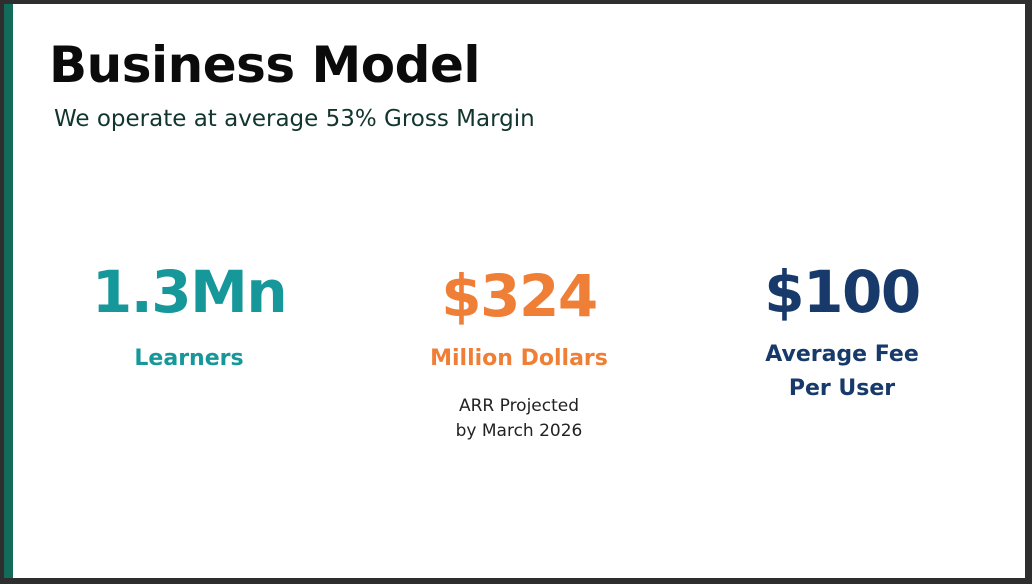  What do you see at coordinates (519, 419) in the screenshot?
I see `stat-arr-note: ARR Projected by March 2026` at bounding box center [519, 419].